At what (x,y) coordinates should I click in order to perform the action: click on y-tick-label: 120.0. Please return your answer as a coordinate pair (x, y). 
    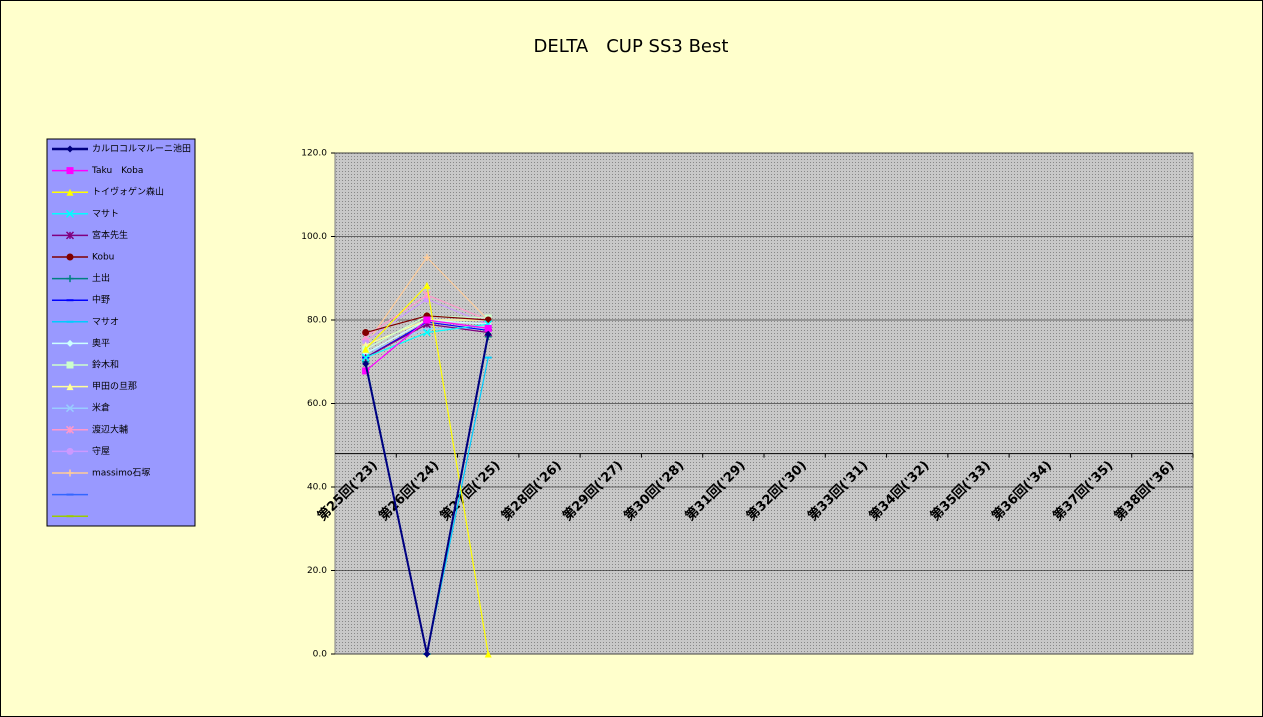
    Looking at the image, I should click on (314, 154).